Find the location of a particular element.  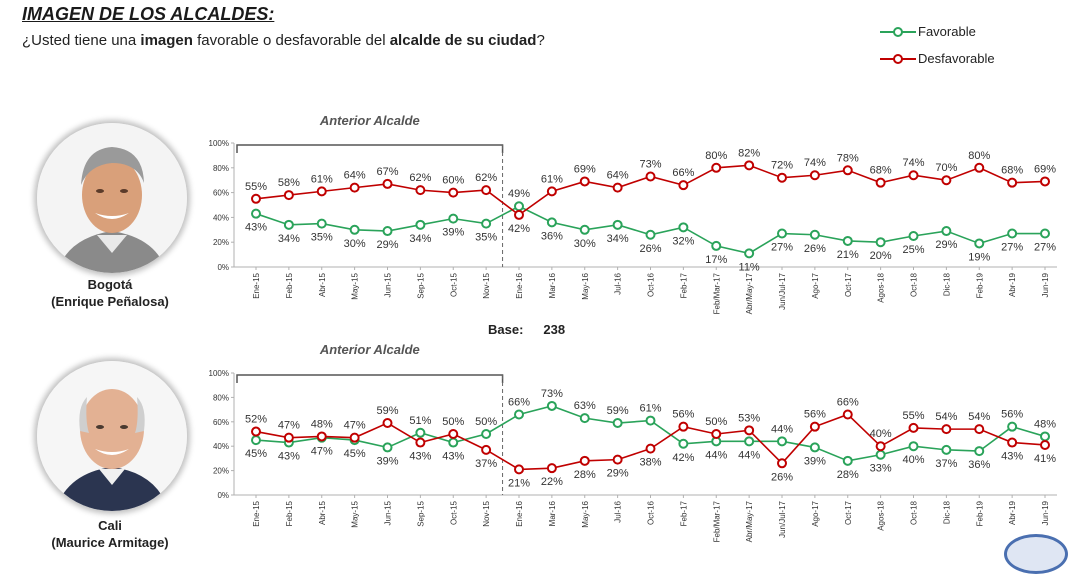

data-label-desfavorable: 62% is located at coordinates (486, 178).